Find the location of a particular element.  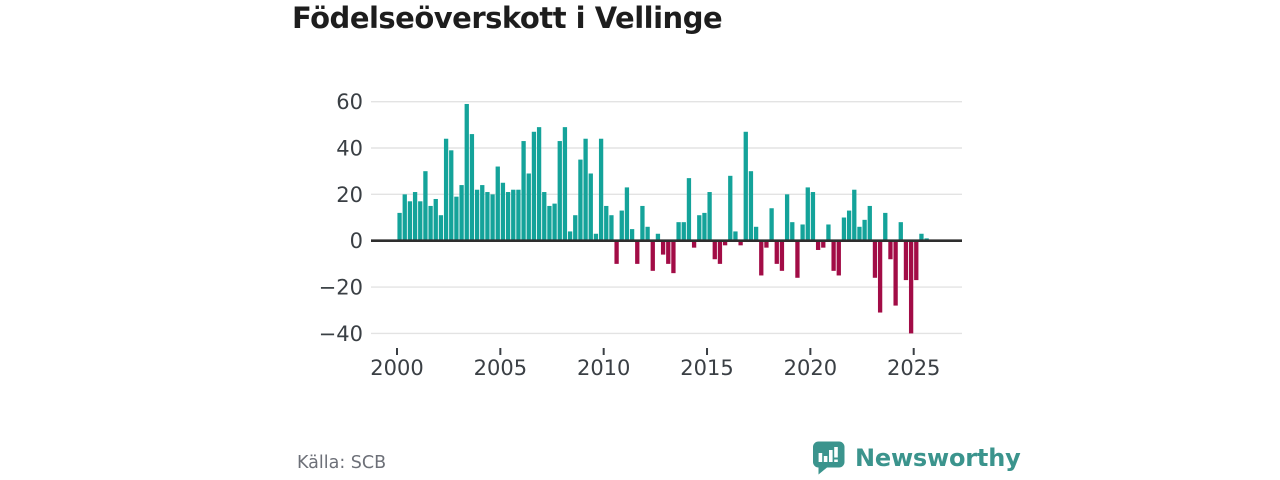

bar-2007-q3 is located at coordinates (554, 222).